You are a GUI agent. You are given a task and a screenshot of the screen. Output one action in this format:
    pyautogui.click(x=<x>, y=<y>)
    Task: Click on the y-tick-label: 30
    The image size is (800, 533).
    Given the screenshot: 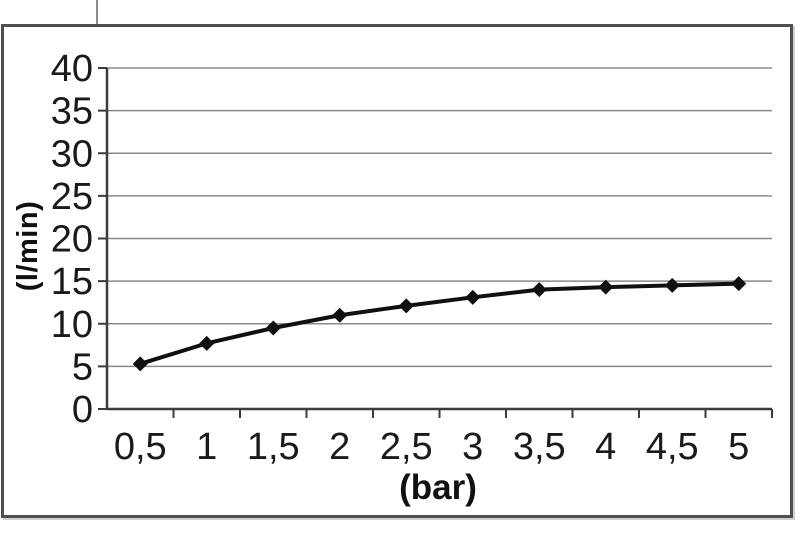 What is the action you would take?
    pyautogui.click(x=72, y=154)
    